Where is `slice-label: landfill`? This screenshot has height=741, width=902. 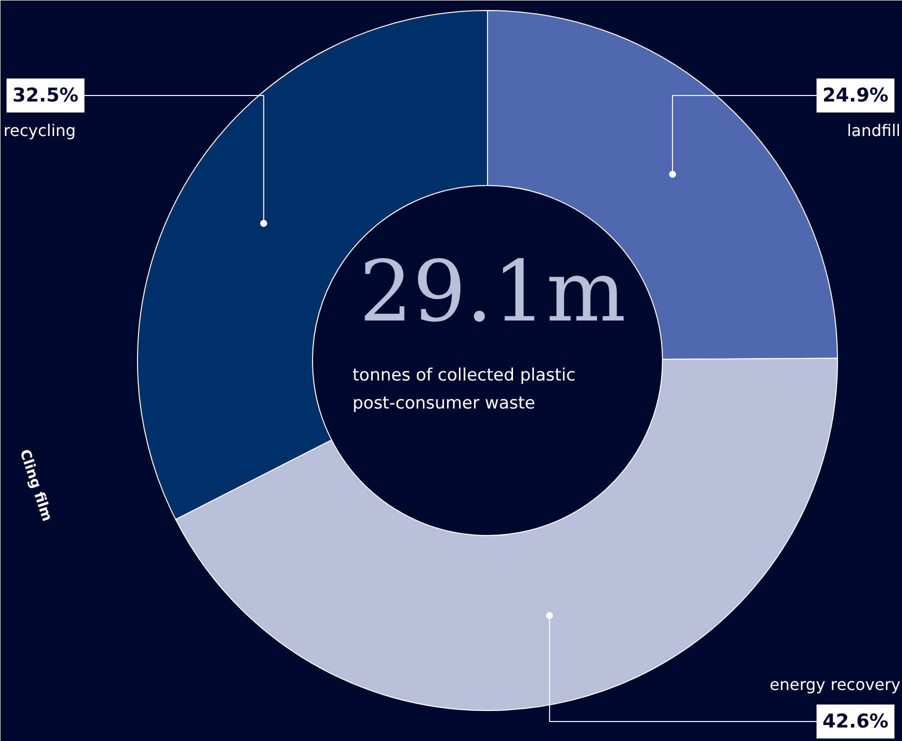 slice-label: landfill is located at coordinates (873, 130).